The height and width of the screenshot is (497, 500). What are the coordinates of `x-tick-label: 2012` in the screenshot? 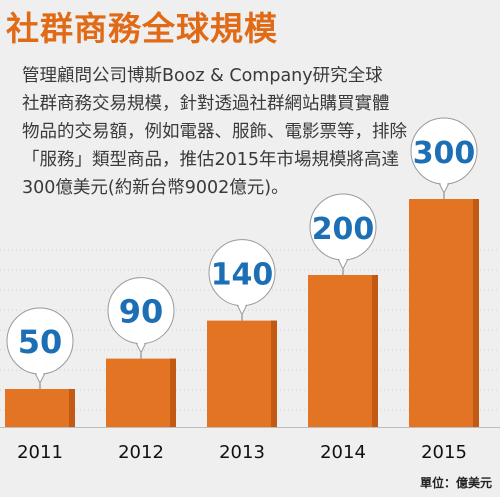 It's located at (141, 452).